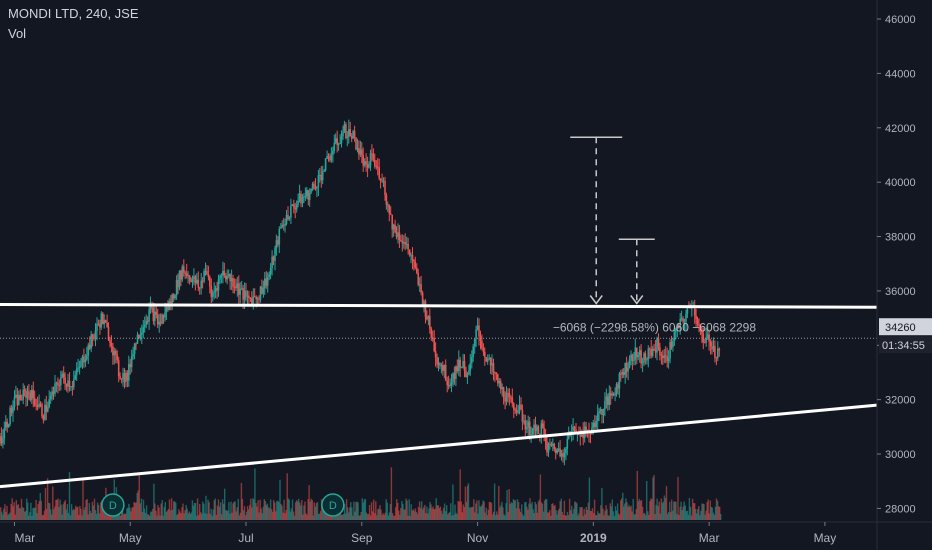 This screenshot has width=932, height=550. What do you see at coordinates (900, 509) in the screenshot?
I see `y-tick-label: 28000` at bounding box center [900, 509].